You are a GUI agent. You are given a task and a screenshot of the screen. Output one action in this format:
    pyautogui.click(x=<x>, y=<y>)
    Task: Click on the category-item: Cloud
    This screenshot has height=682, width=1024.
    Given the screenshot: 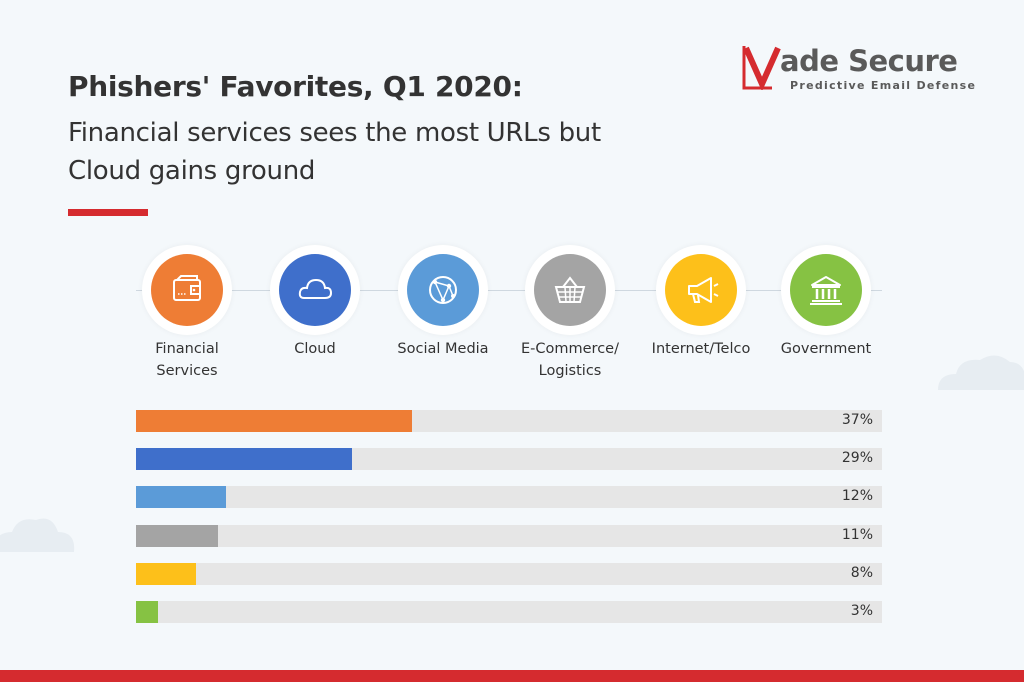 What is the action you would take?
    pyautogui.click(x=315, y=302)
    